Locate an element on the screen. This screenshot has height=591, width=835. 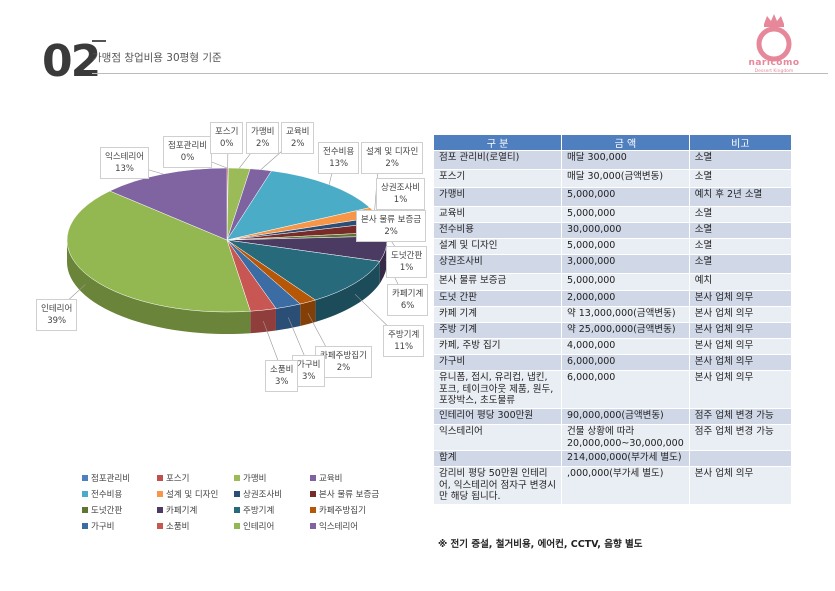
page-subtitle: 가맹점 창업비용 30평형 기준 is located at coordinates (157, 58).